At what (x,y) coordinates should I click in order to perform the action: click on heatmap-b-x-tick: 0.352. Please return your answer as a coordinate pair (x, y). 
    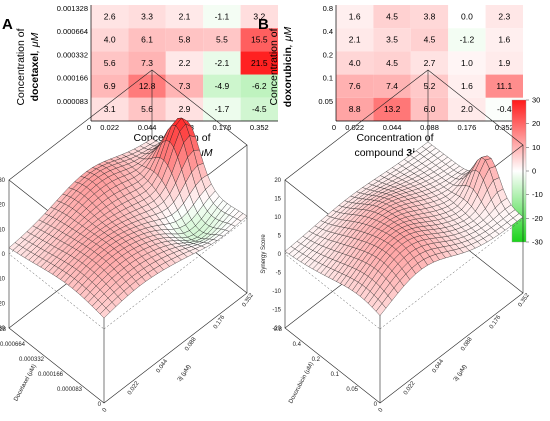
    Looking at the image, I should click on (504, 127).